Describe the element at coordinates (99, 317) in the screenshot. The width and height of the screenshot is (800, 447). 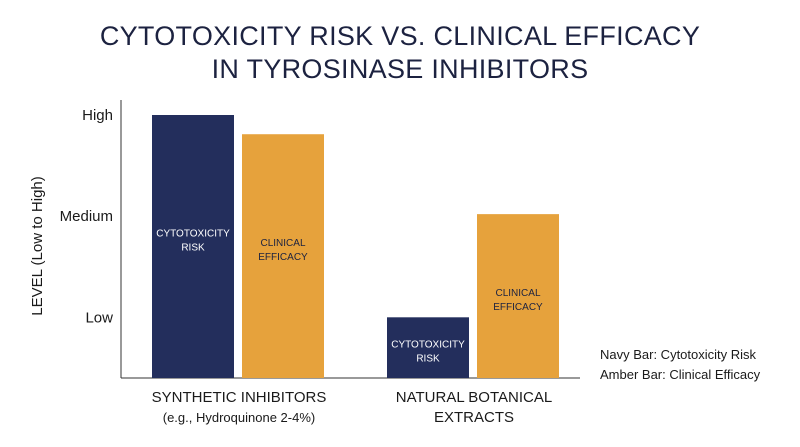
I see `y-tick-label-low: Low` at that location.